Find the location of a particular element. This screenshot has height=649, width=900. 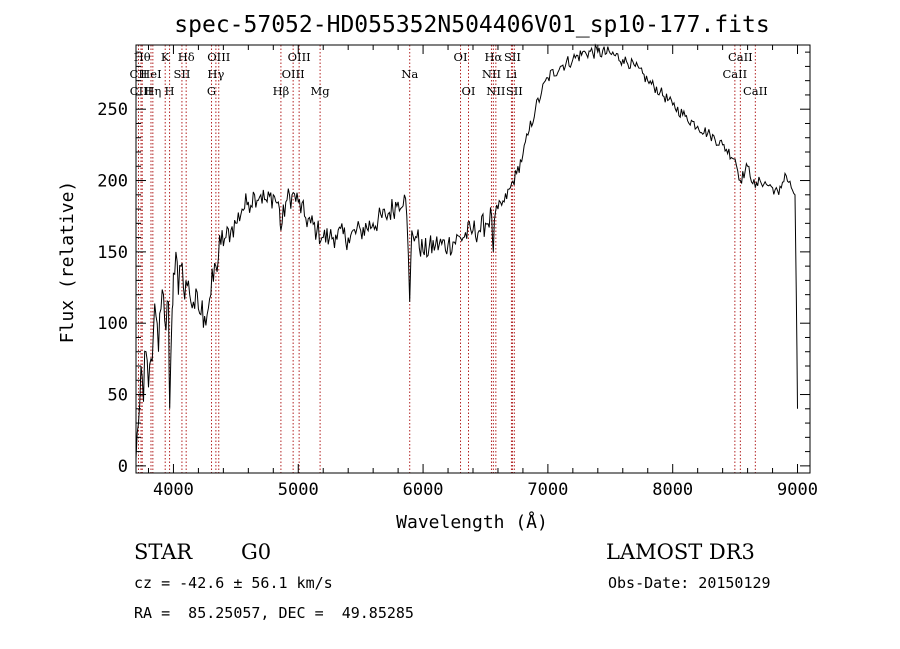

line-marker-label: Hθ is located at coordinates (142, 57).